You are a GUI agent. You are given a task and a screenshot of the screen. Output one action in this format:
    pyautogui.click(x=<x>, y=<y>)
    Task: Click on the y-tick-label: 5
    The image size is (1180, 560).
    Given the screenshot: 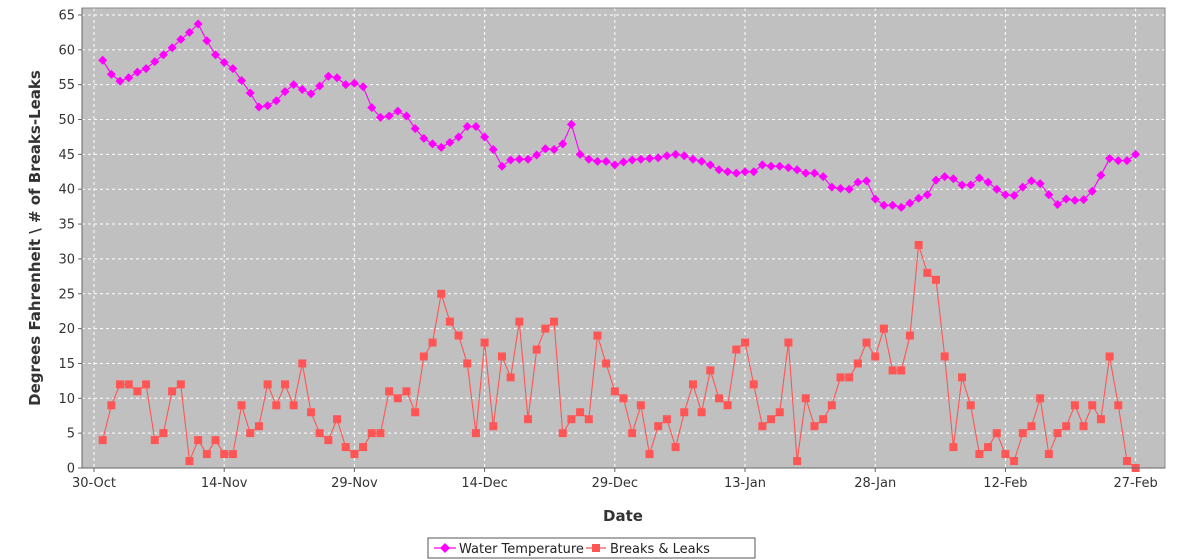 What is the action you would take?
    pyautogui.click(x=71, y=434)
    